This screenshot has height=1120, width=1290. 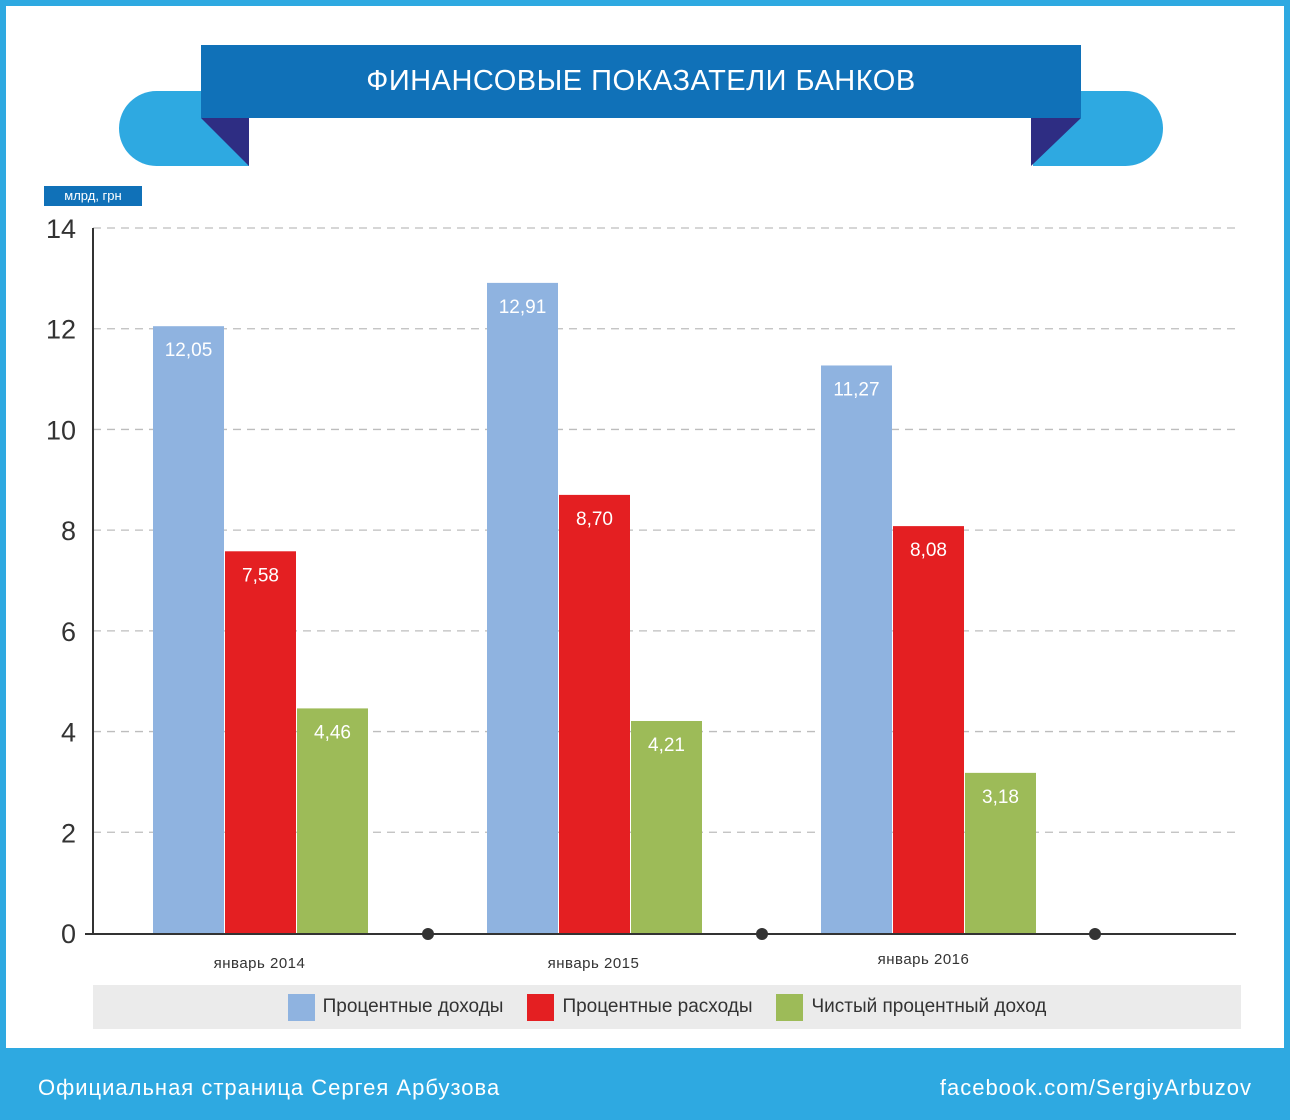 I want to click on legend-item: Процентные расходы, so click(x=640, y=1007).